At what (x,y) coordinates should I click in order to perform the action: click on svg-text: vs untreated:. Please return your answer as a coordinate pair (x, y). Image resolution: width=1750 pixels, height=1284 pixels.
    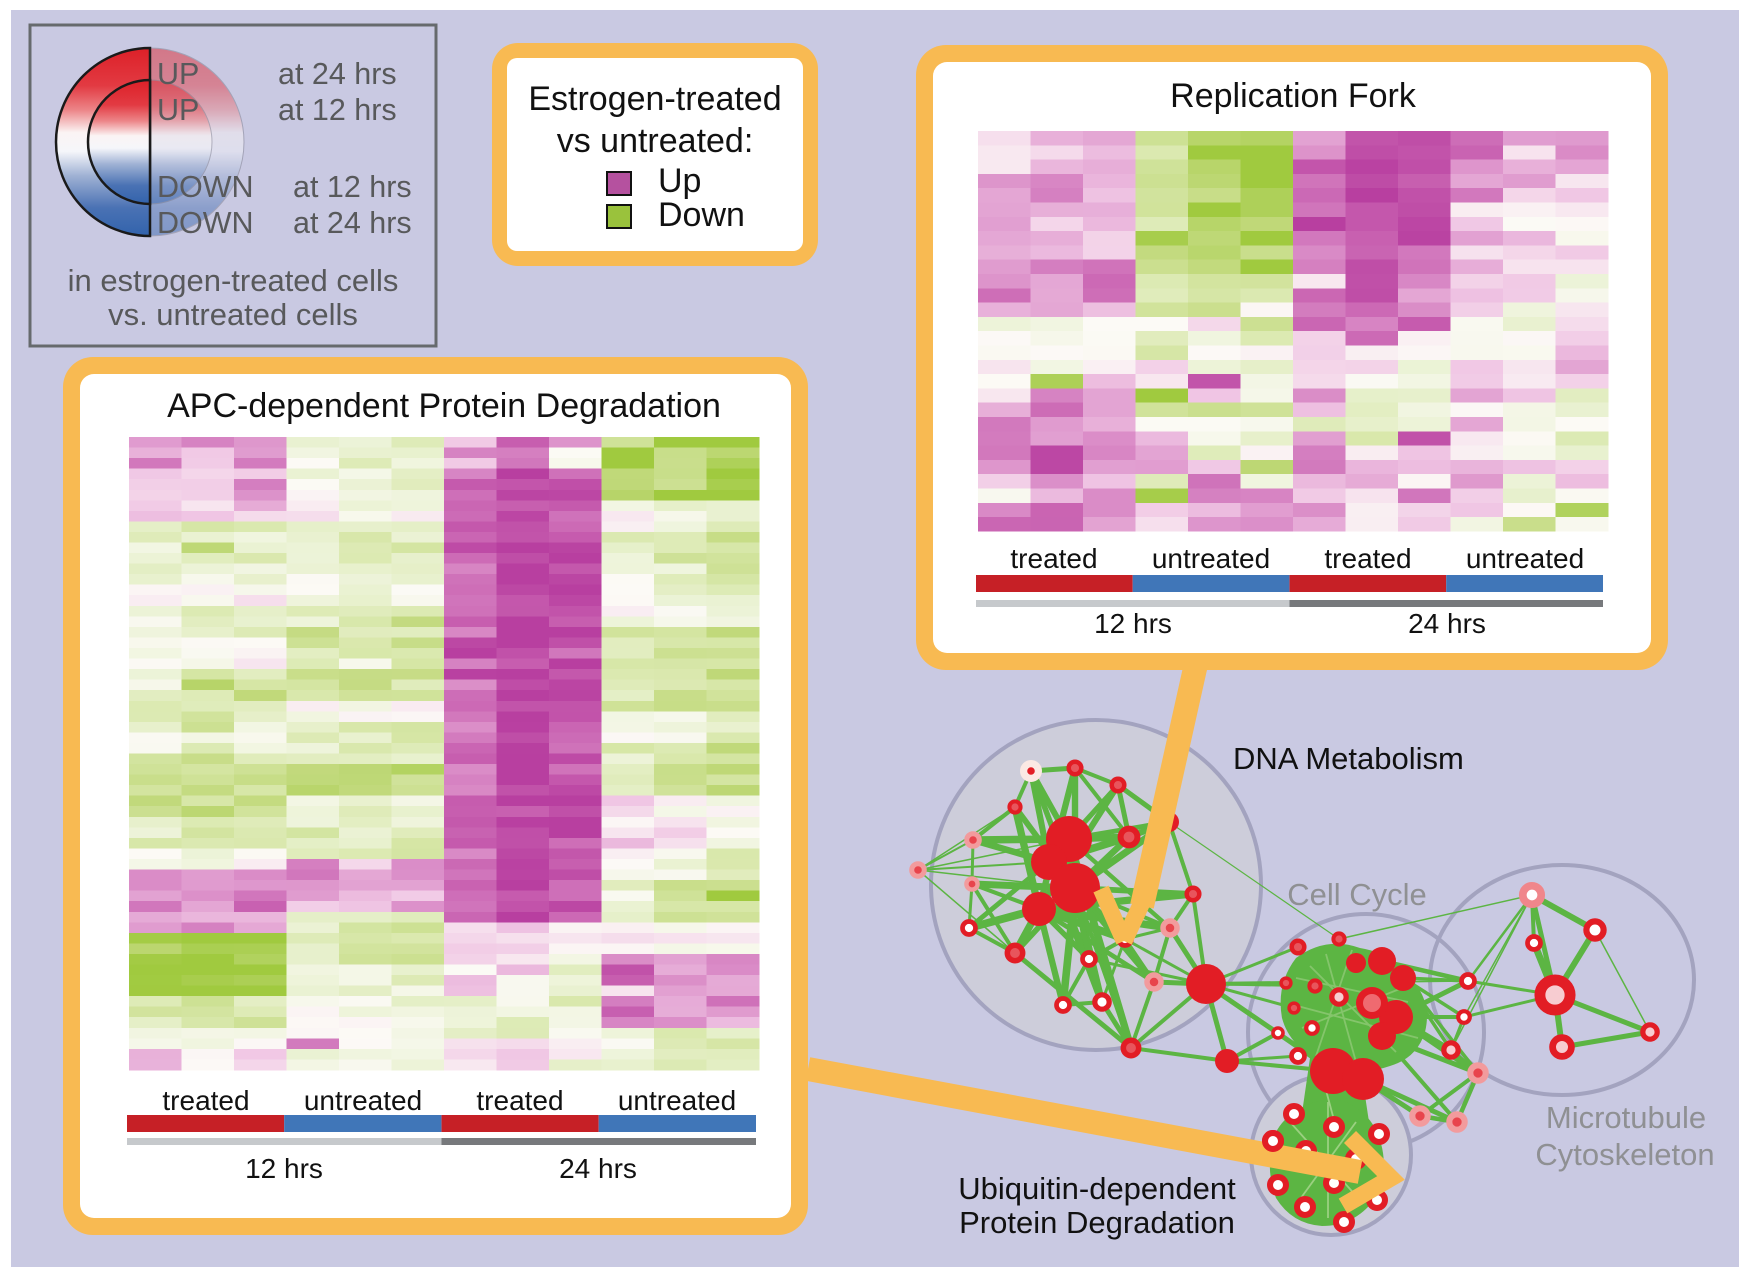
    Looking at the image, I should click on (655, 141).